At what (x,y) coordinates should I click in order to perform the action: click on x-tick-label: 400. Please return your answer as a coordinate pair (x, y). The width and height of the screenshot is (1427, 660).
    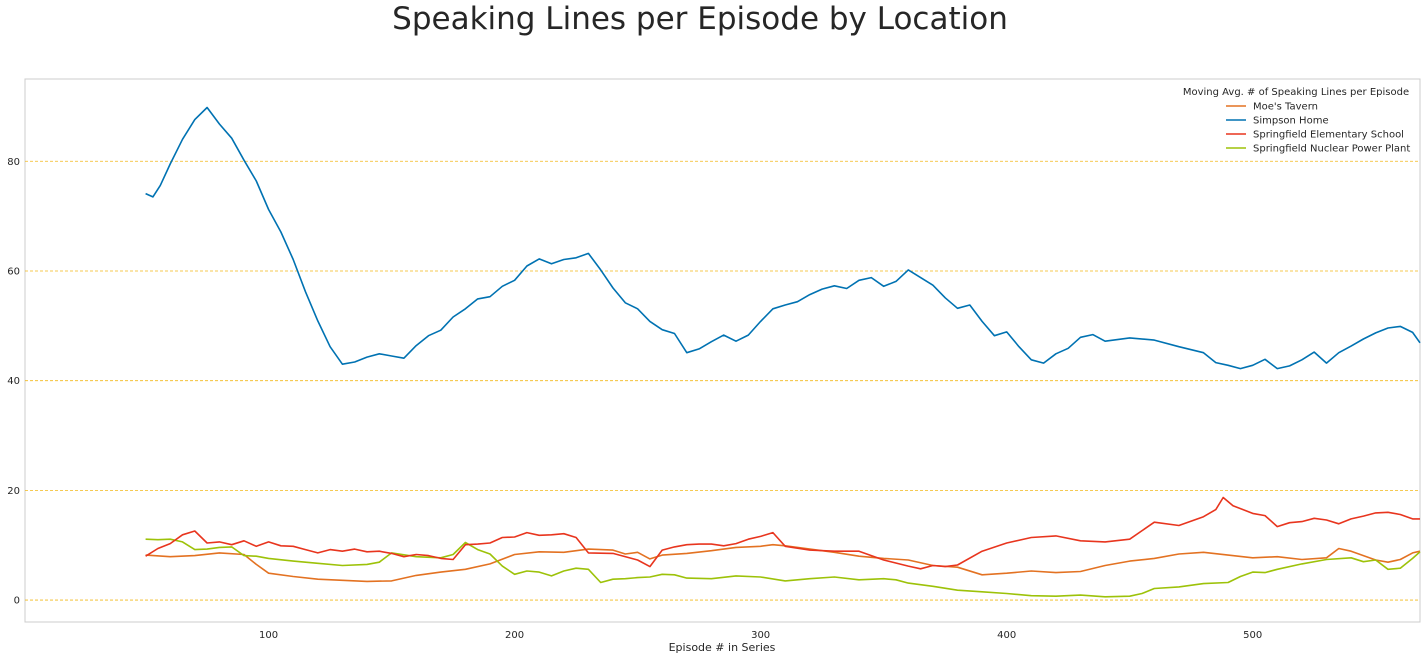
    Looking at the image, I should click on (1006, 635).